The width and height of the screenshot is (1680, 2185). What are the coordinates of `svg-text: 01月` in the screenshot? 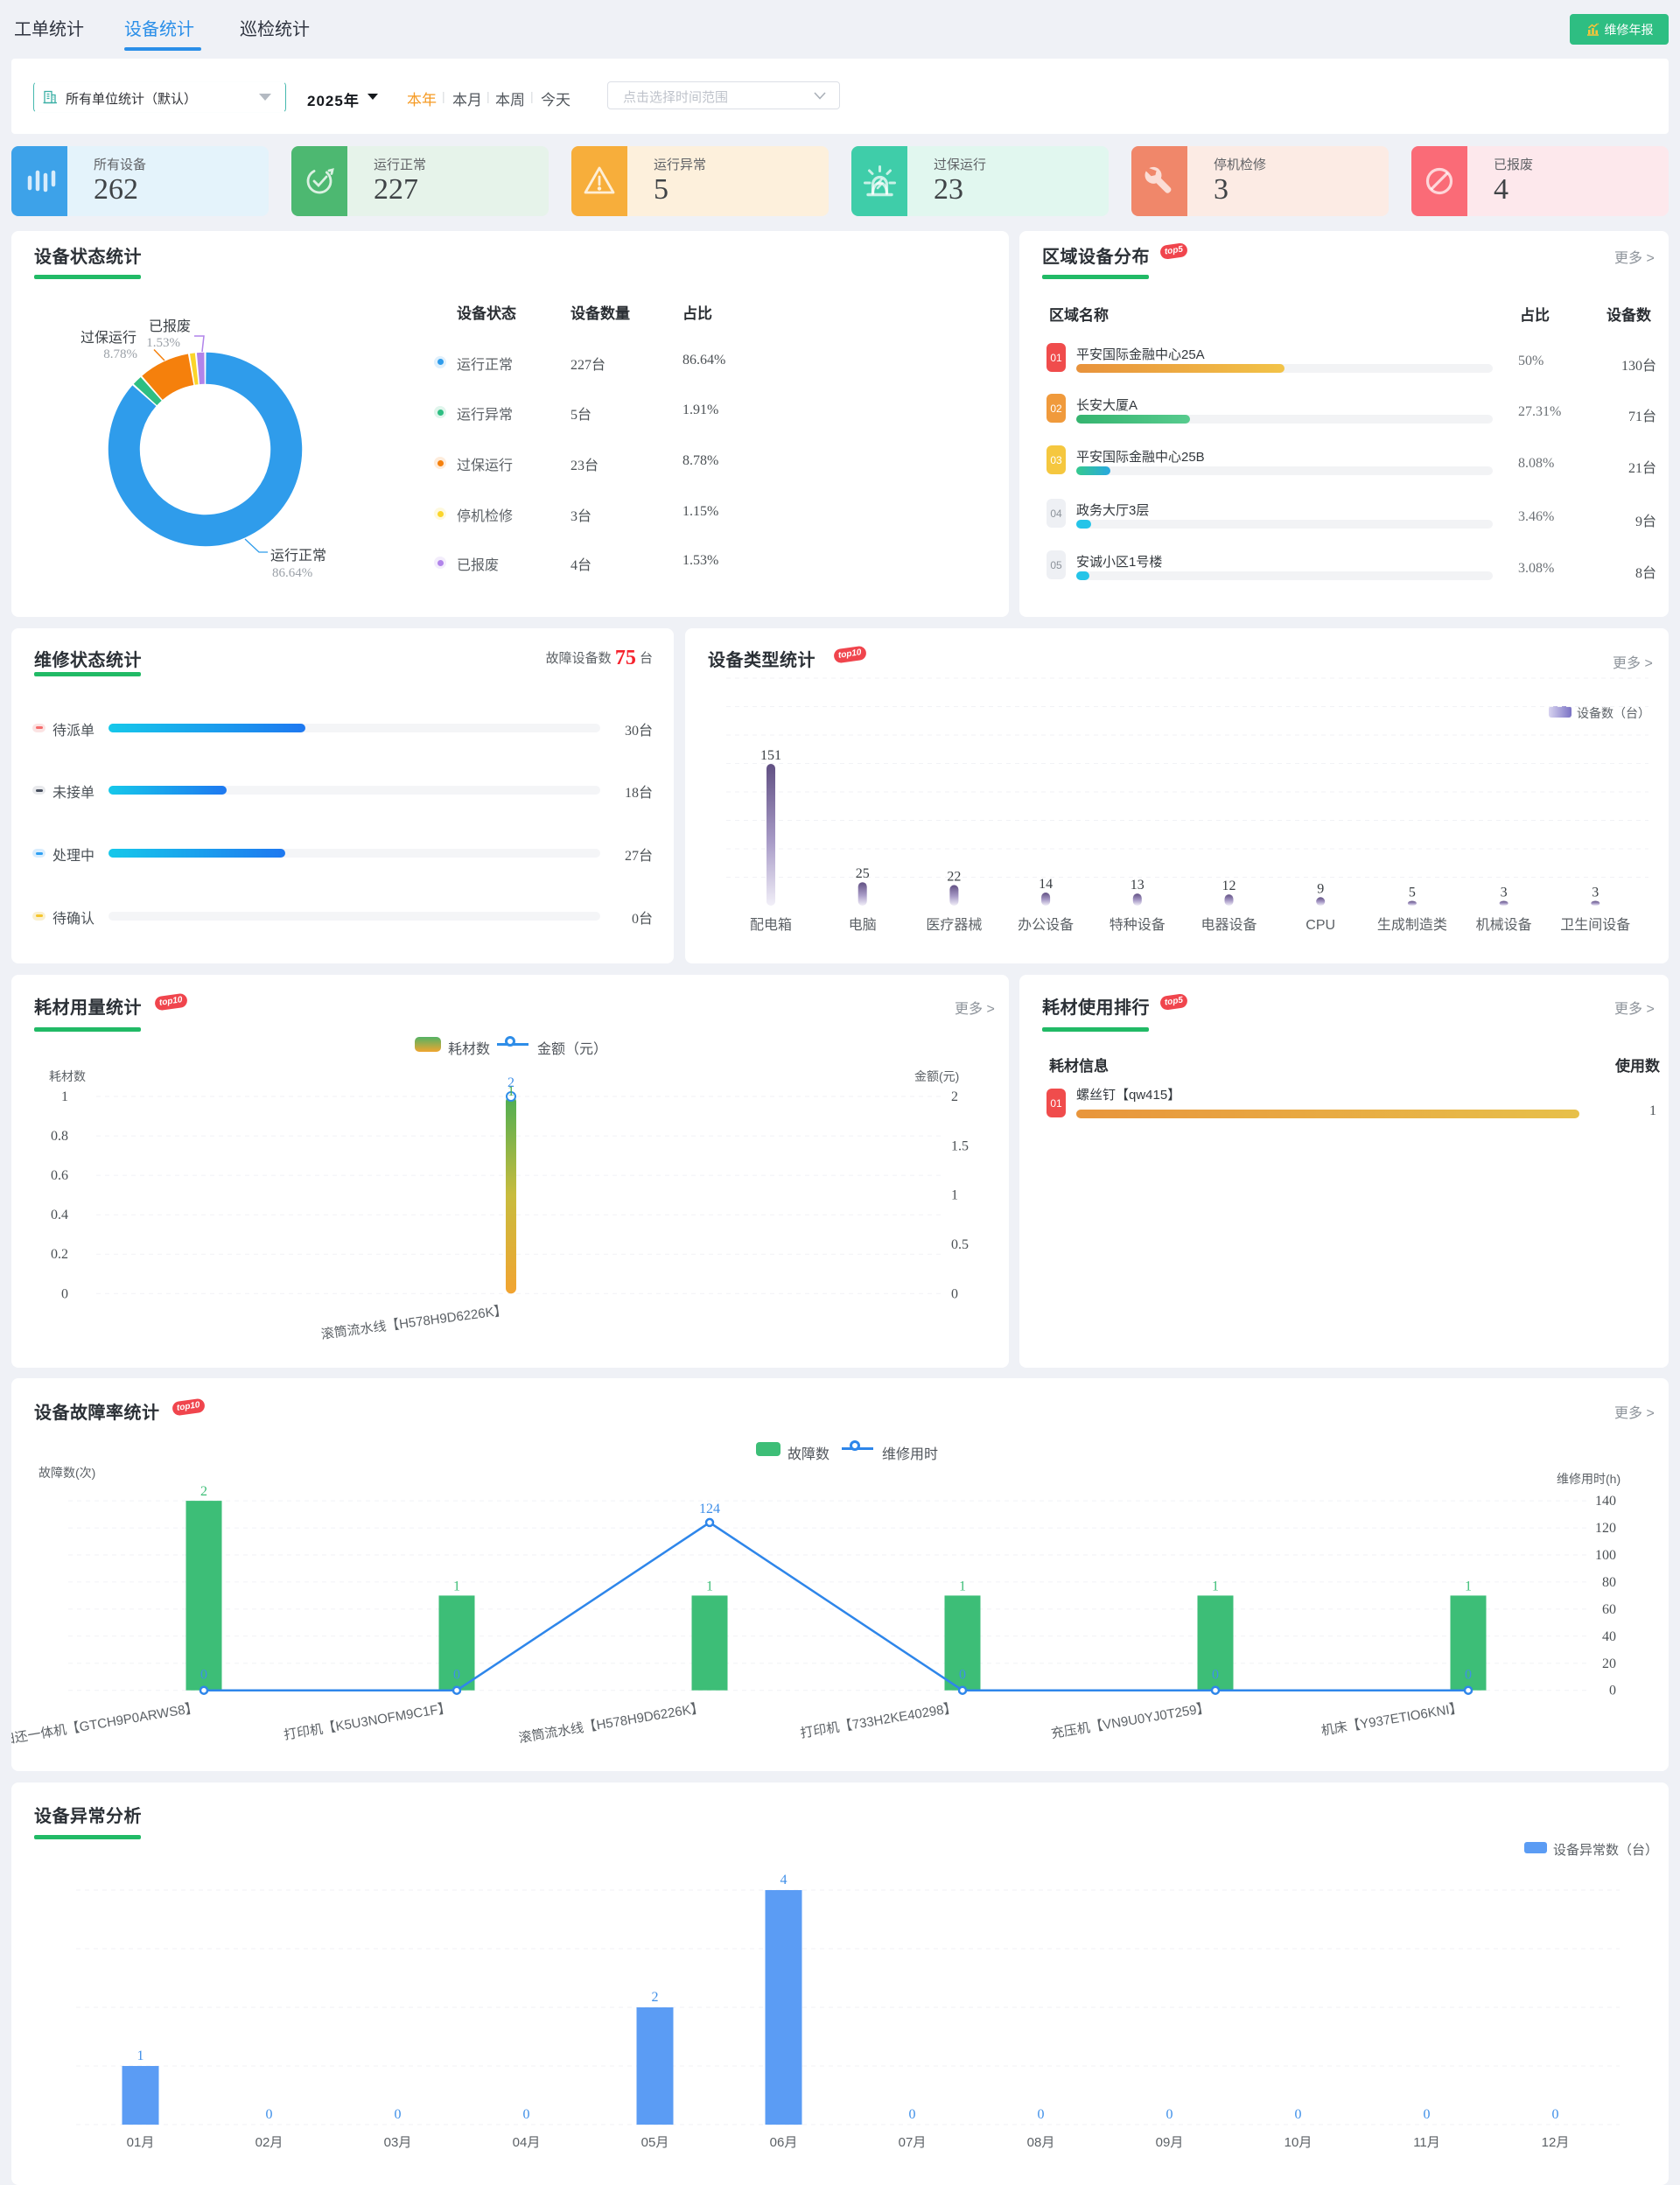 It's located at (141, 2142).